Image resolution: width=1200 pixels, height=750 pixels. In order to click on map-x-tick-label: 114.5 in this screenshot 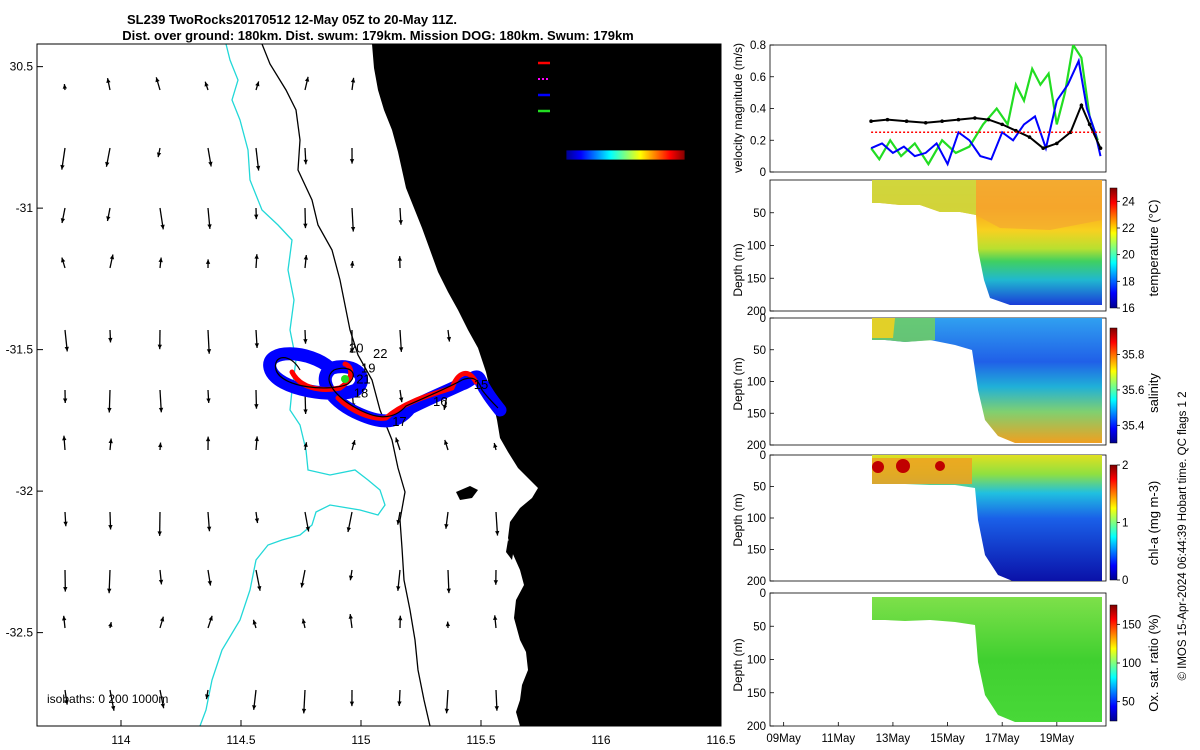, I will do `click(240, 740)`.